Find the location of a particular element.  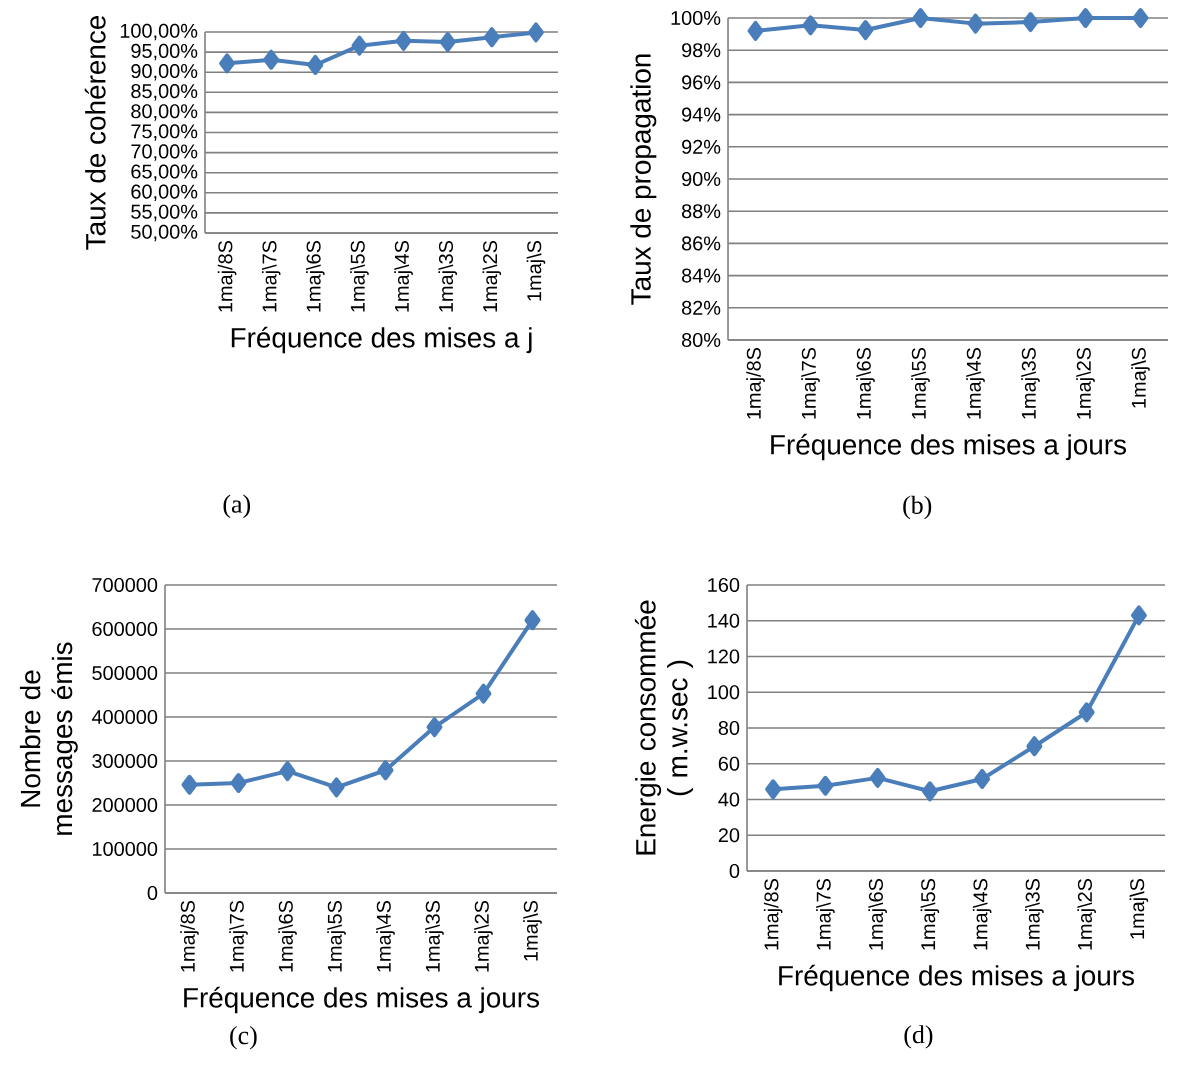

text: (a) is located at coordinates (237, 506).